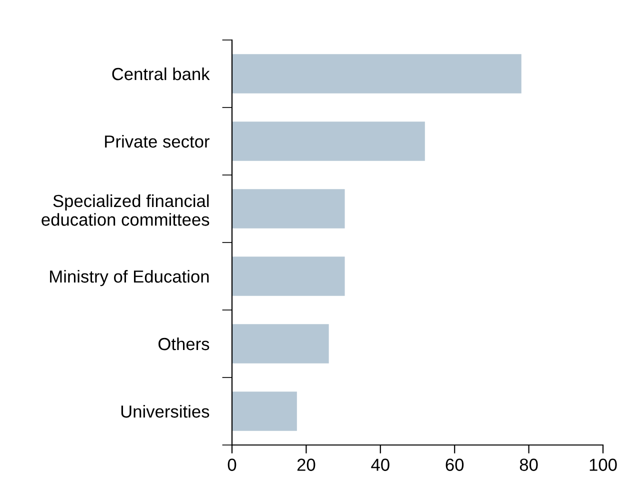 The width and height of the screenshot is (620, 485). I want to click on y-tick-label: Central bank, so click(161, 73).